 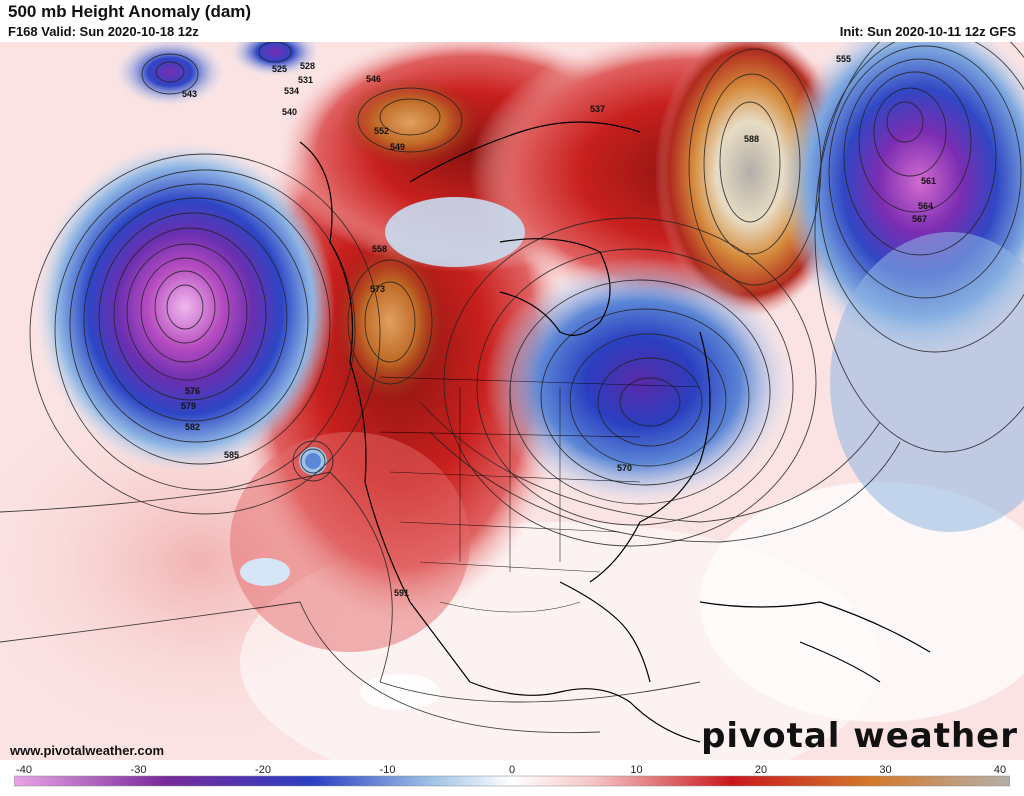 What do you see at coordinates (279, 69) in the screenshot?
I see `contour-label: 525` at bounding box center [279, 69].